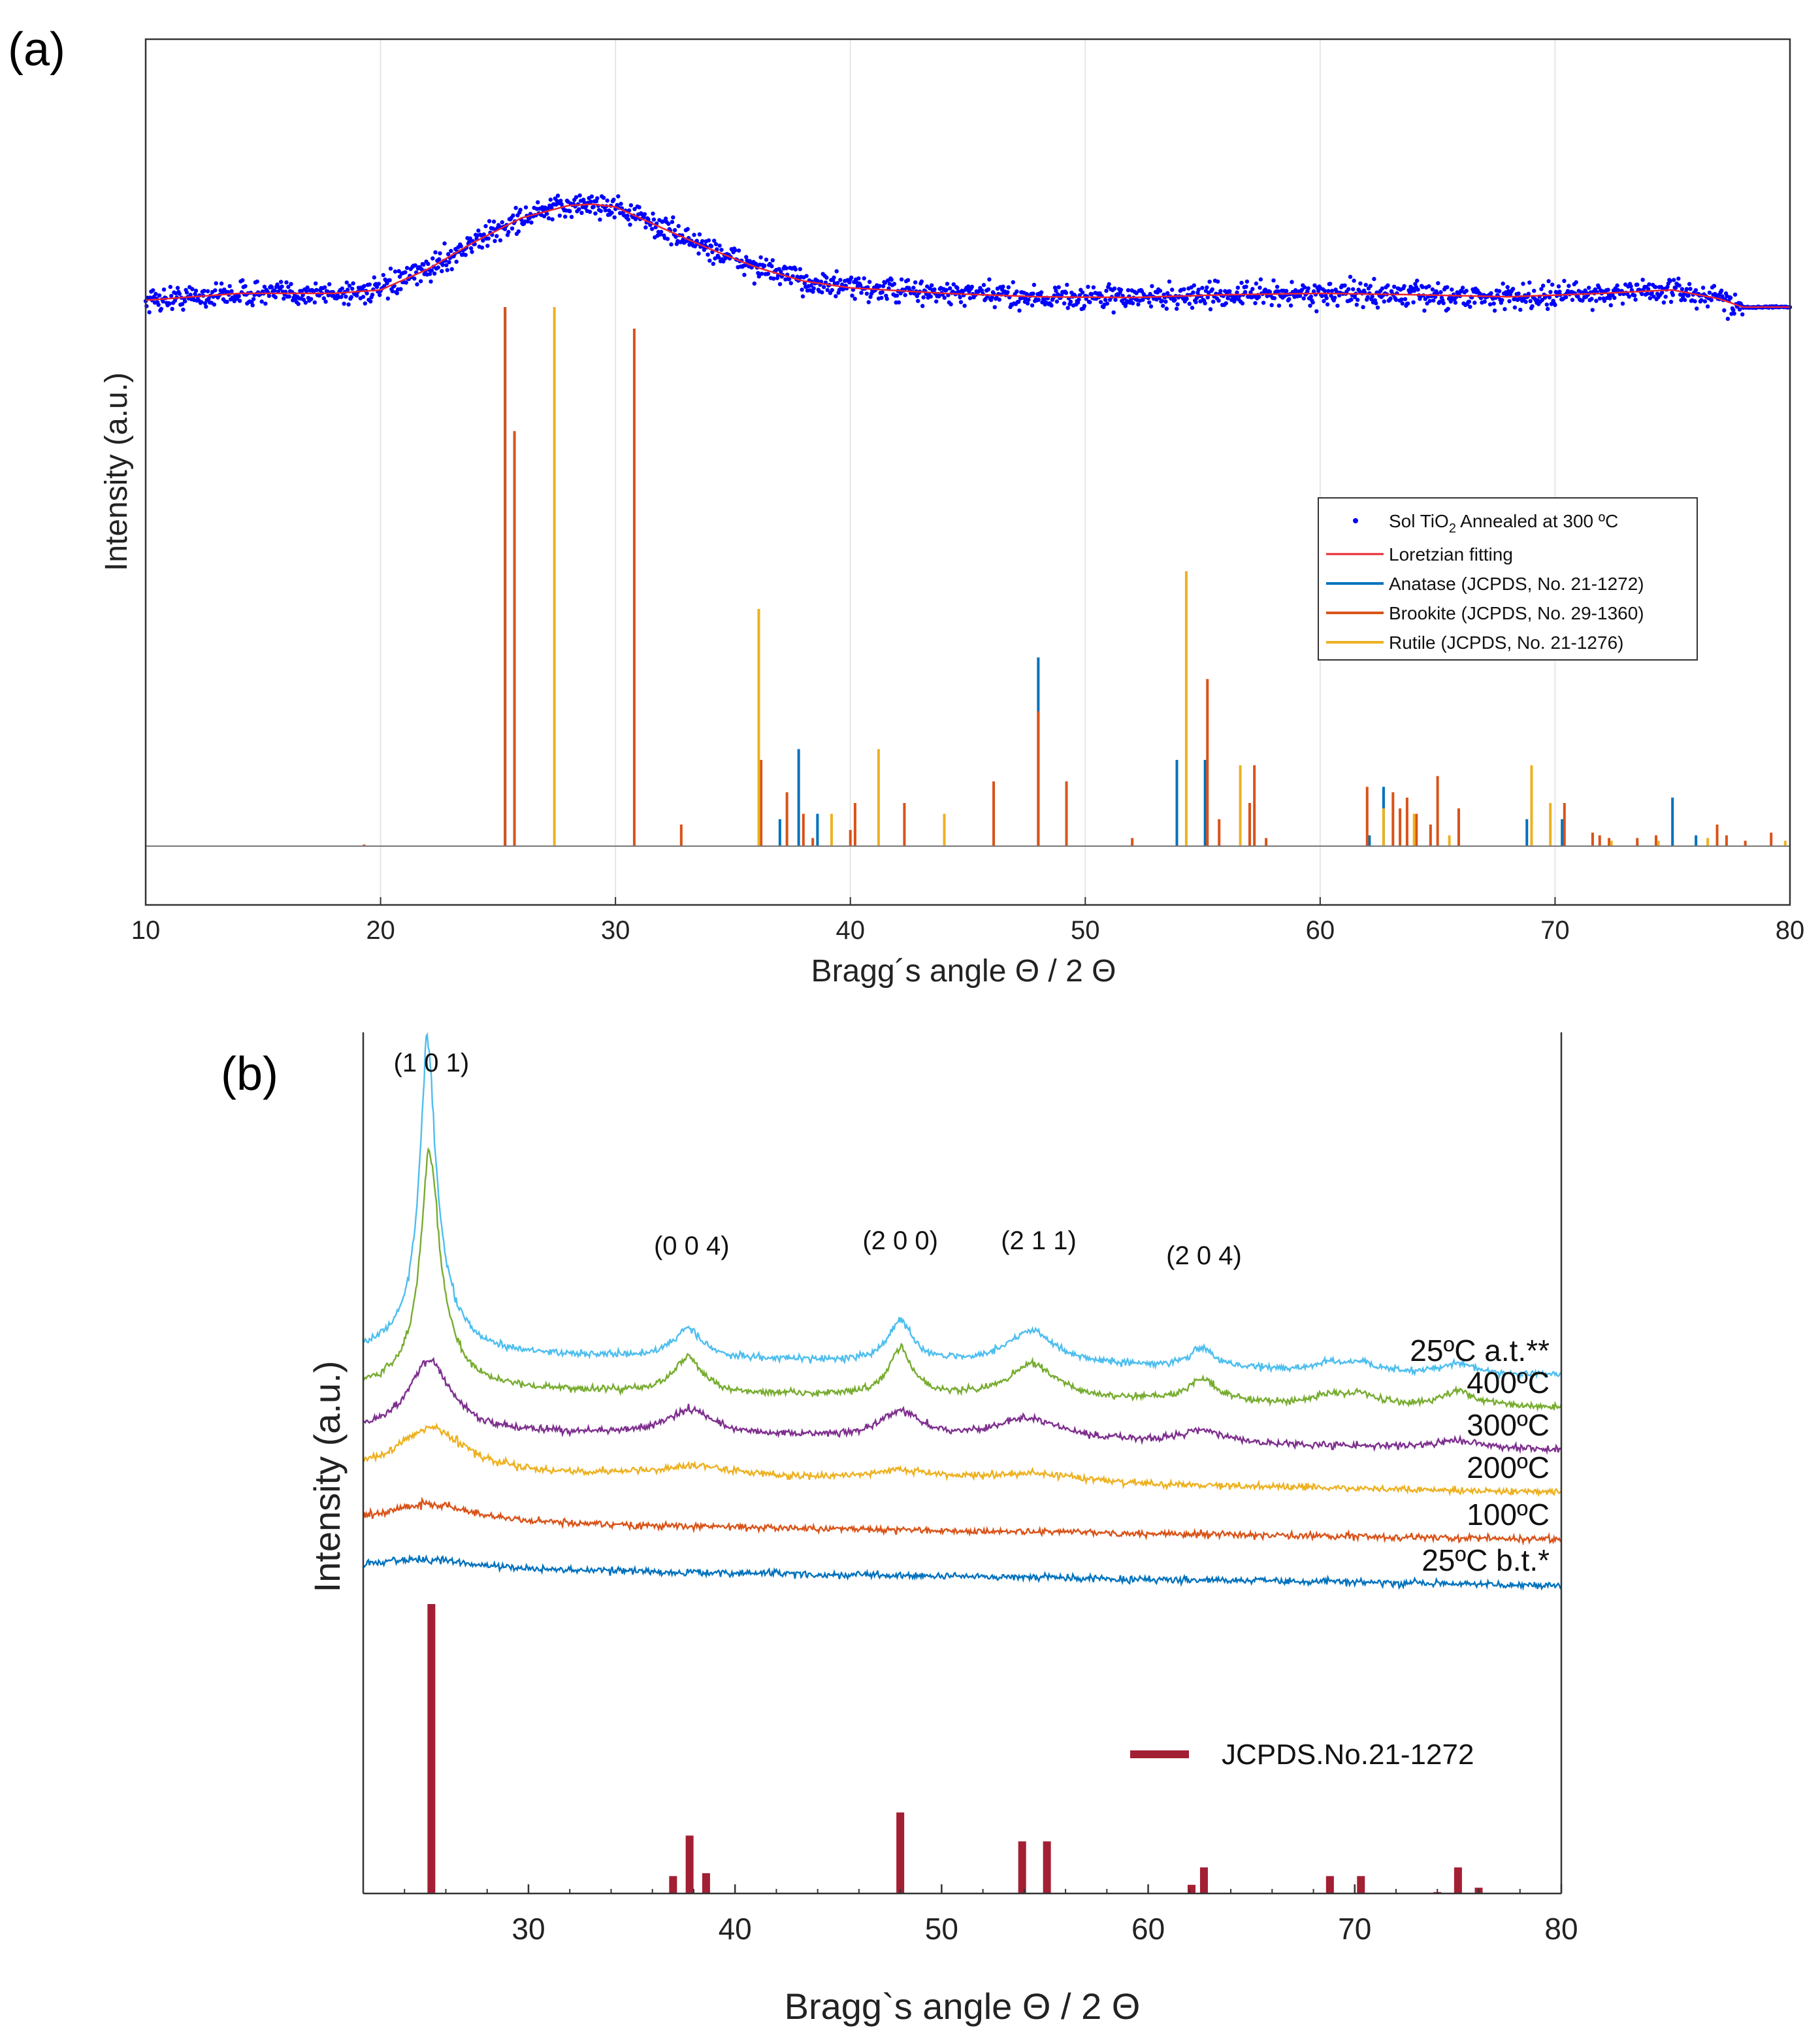  I want to click on legend-label-anatase: Anatase (JCPDS, No. 21-1272), so click(1516, 584).